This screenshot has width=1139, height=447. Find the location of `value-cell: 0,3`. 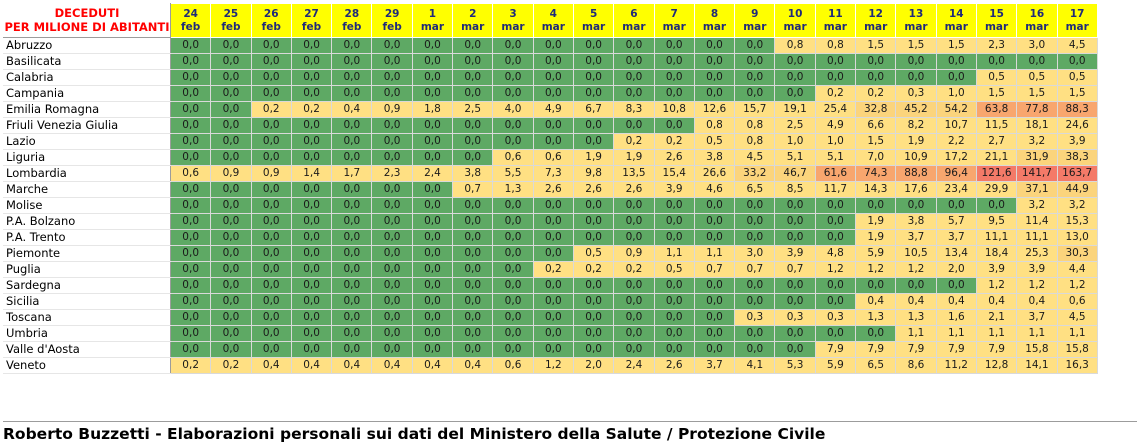

value-cell: 0,3 is located at coordinates (795, 317).